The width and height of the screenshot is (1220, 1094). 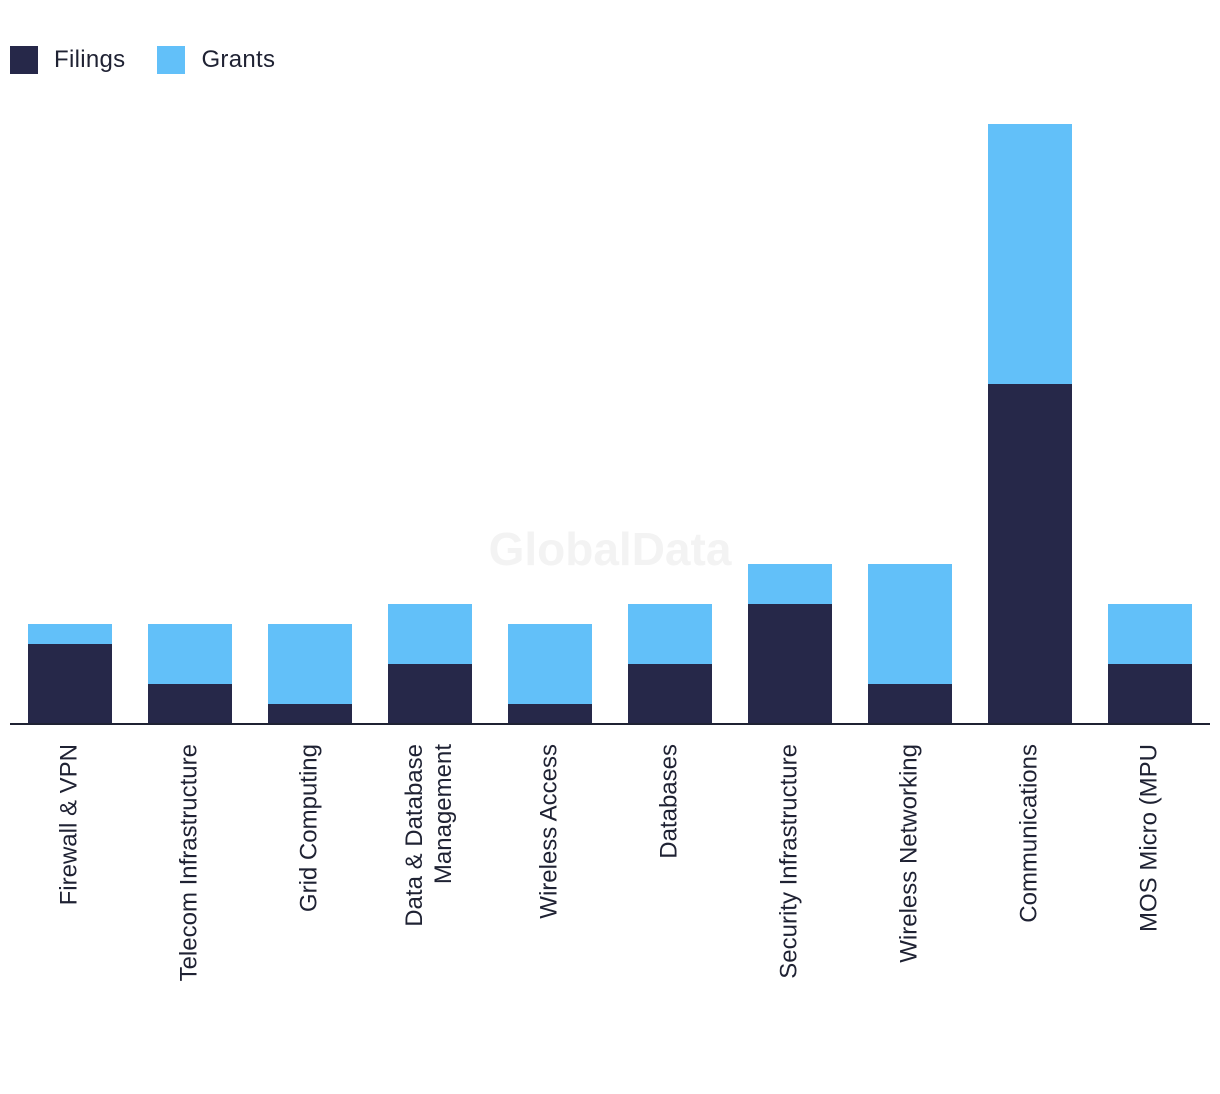 What do you see at coordinates (68, 824) in the screenshot?
I see `x-tick-label-0: Firewall & VPN` at bounding box center [68, 824].